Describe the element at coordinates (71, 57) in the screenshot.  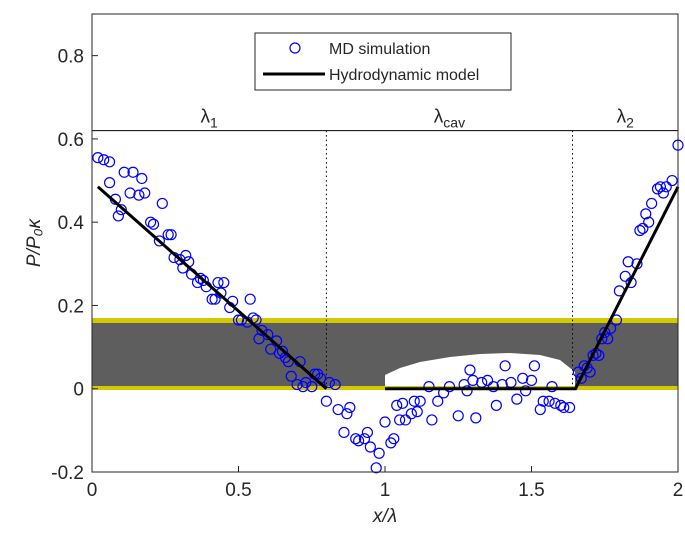
I see `y-tick-label: 0.8` at that location.